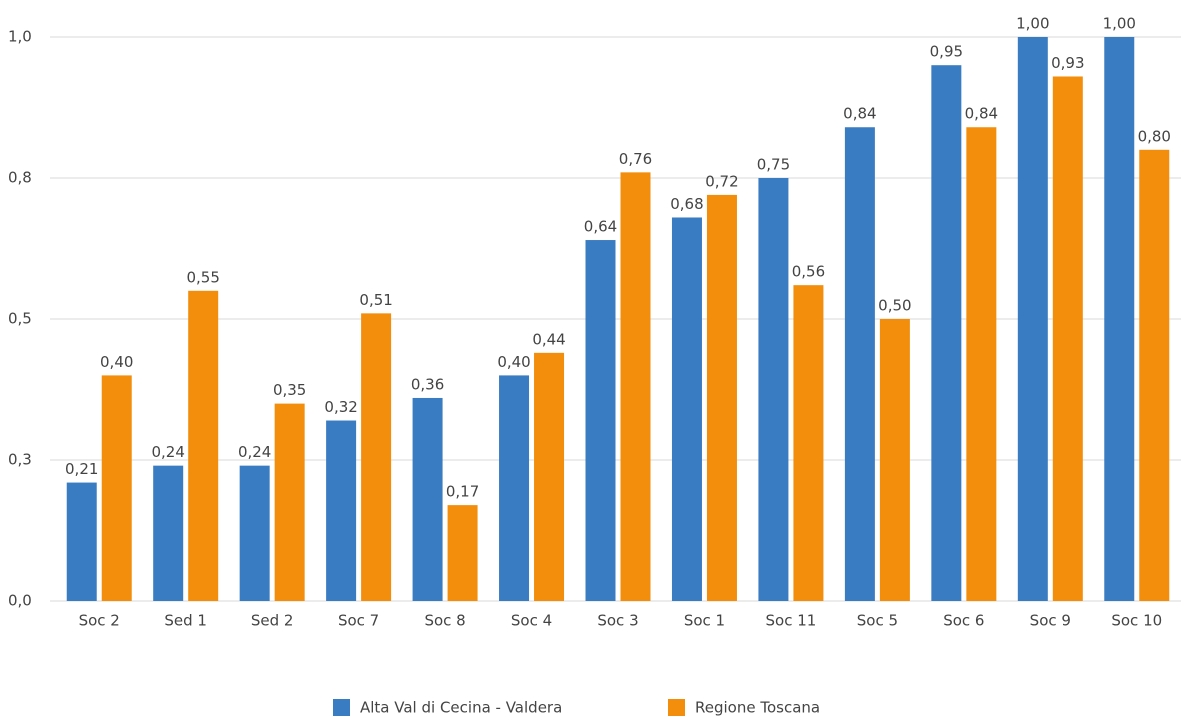  What do you see at coordinates (600, 227) in the screenshot?
I see `value-label: 0,64` at bounding box center [600, 227].